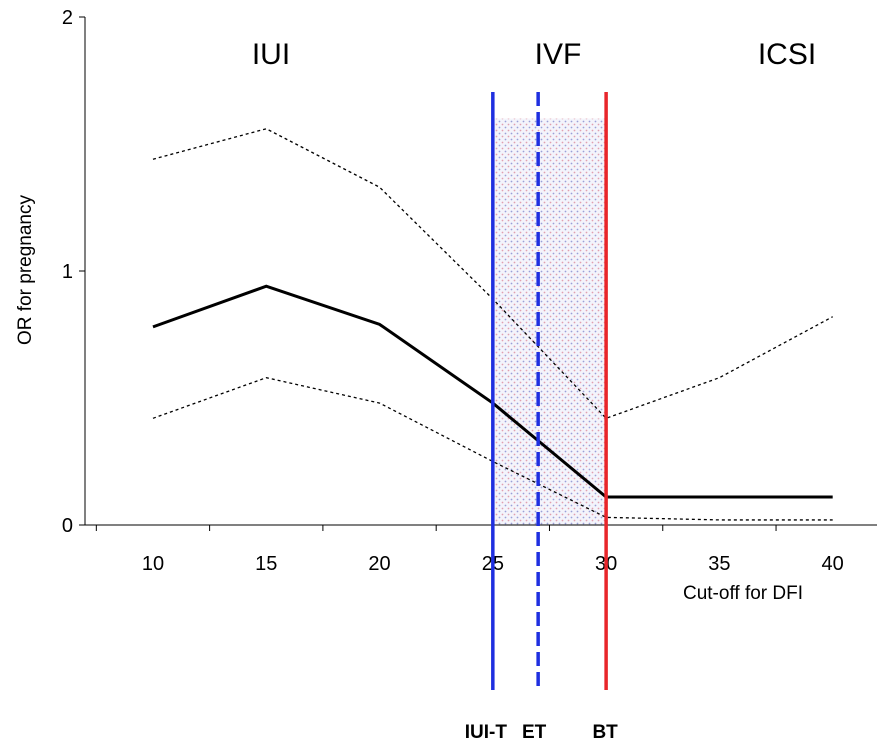 This screenshot has width=878, height=746. What do you see at coordinates (486, 732) in the screenshot?
I see `threshold-label-iui-t: IUI-T` at bounding box center [486, 732].